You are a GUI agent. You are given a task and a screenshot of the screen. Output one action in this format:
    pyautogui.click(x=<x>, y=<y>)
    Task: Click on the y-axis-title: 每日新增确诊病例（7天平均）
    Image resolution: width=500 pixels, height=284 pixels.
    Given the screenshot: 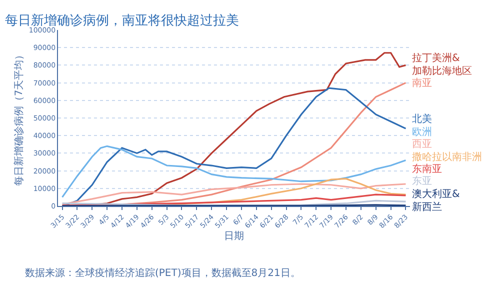 What is the action you would take?
    pyautogui.click(x=18, y=118)
    